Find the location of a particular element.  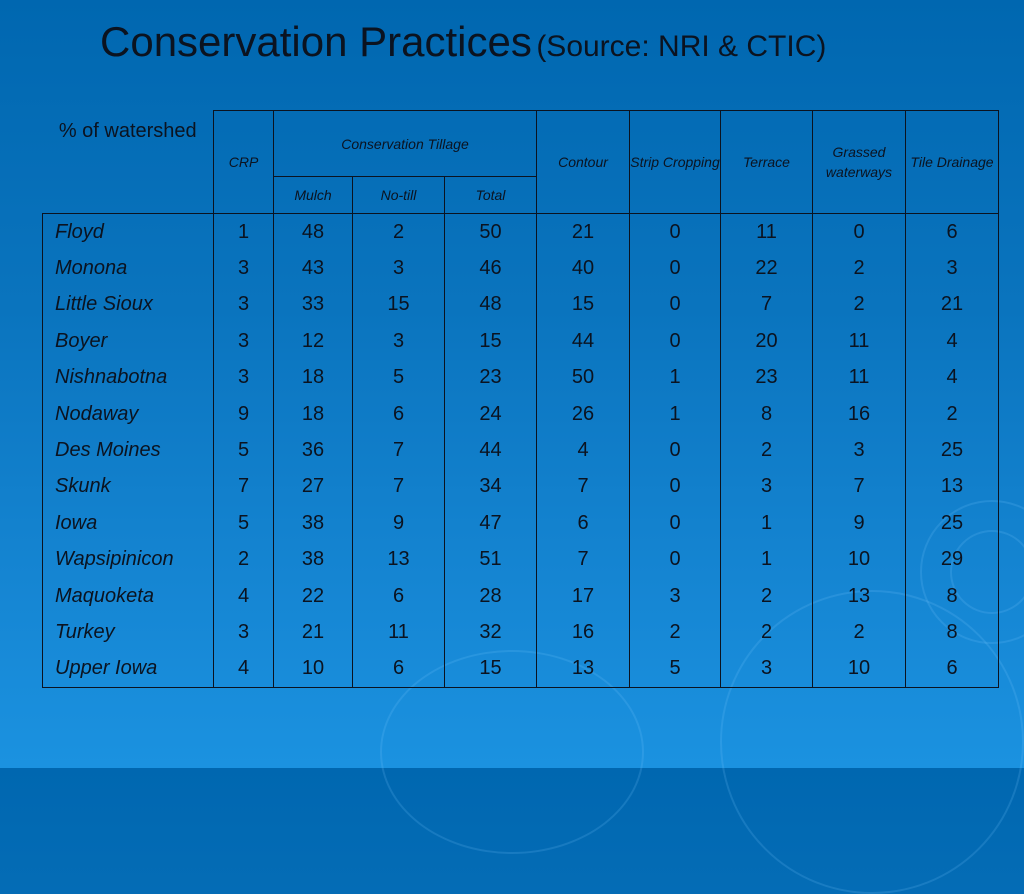

watershed-name: Nodaway is located at coordinates (128, 414).